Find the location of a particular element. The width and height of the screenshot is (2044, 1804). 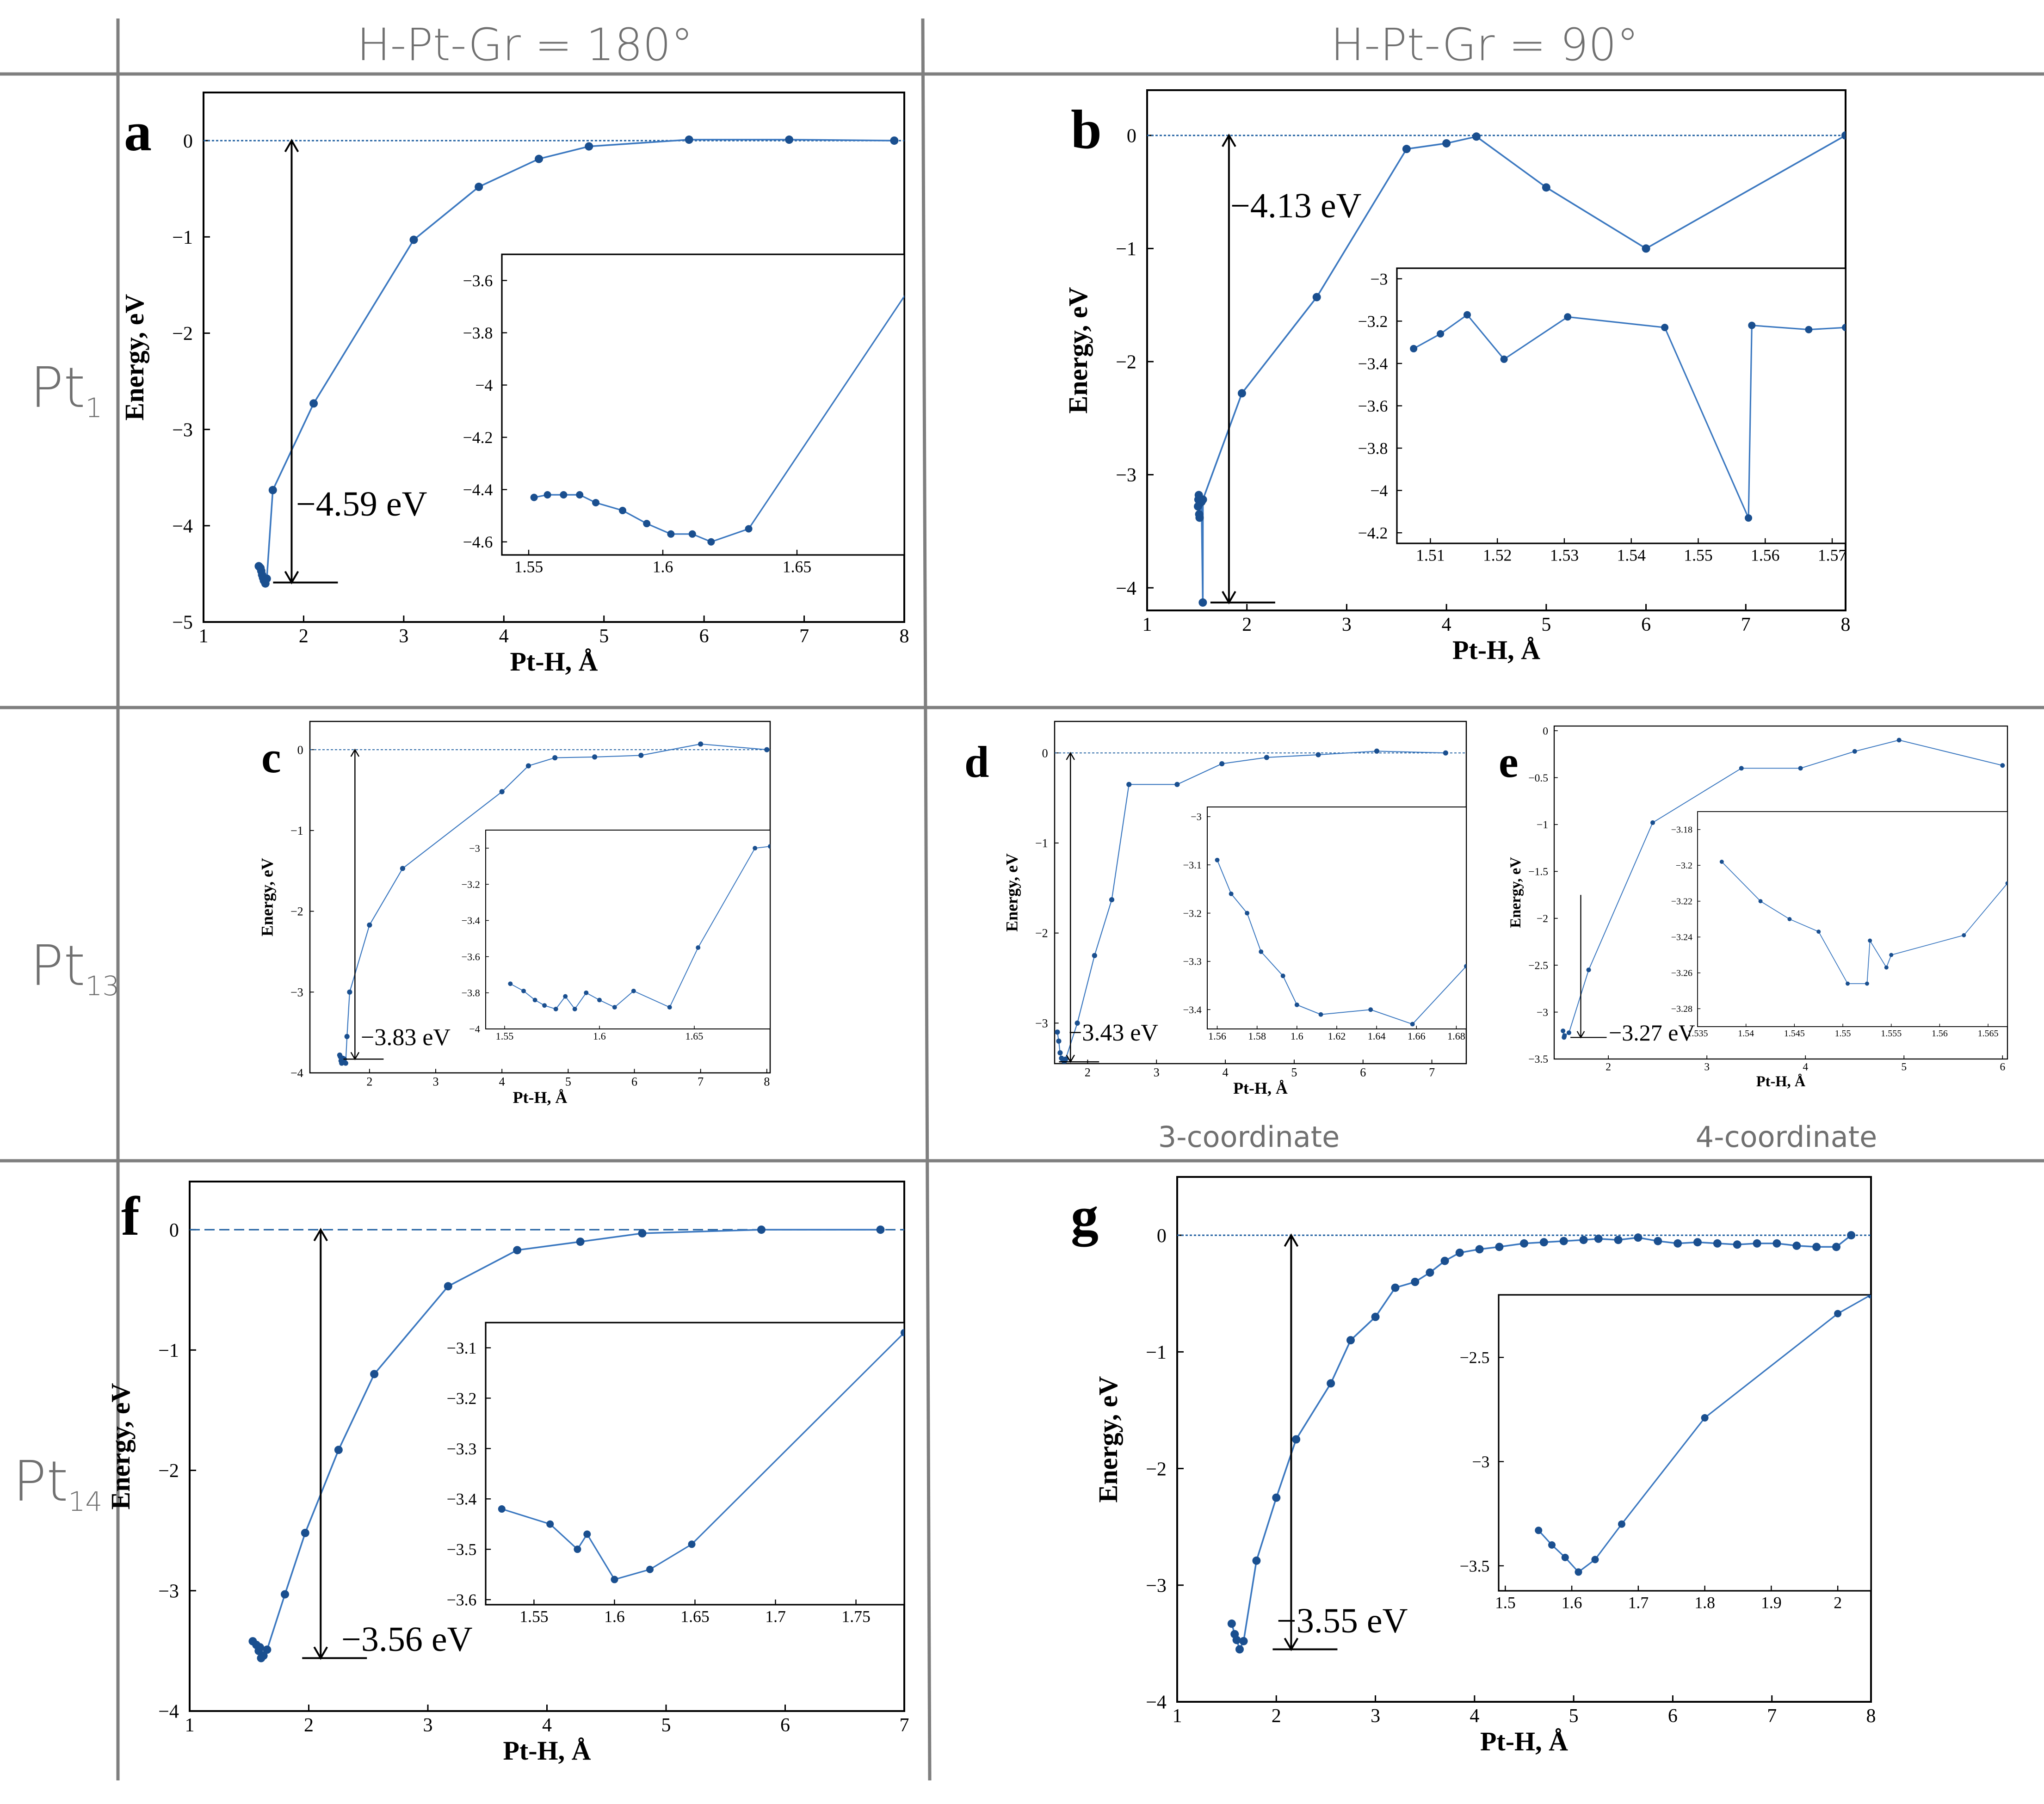

panel-d-main-ytick-label-0: 0 is located at coordinates (1045, 753).